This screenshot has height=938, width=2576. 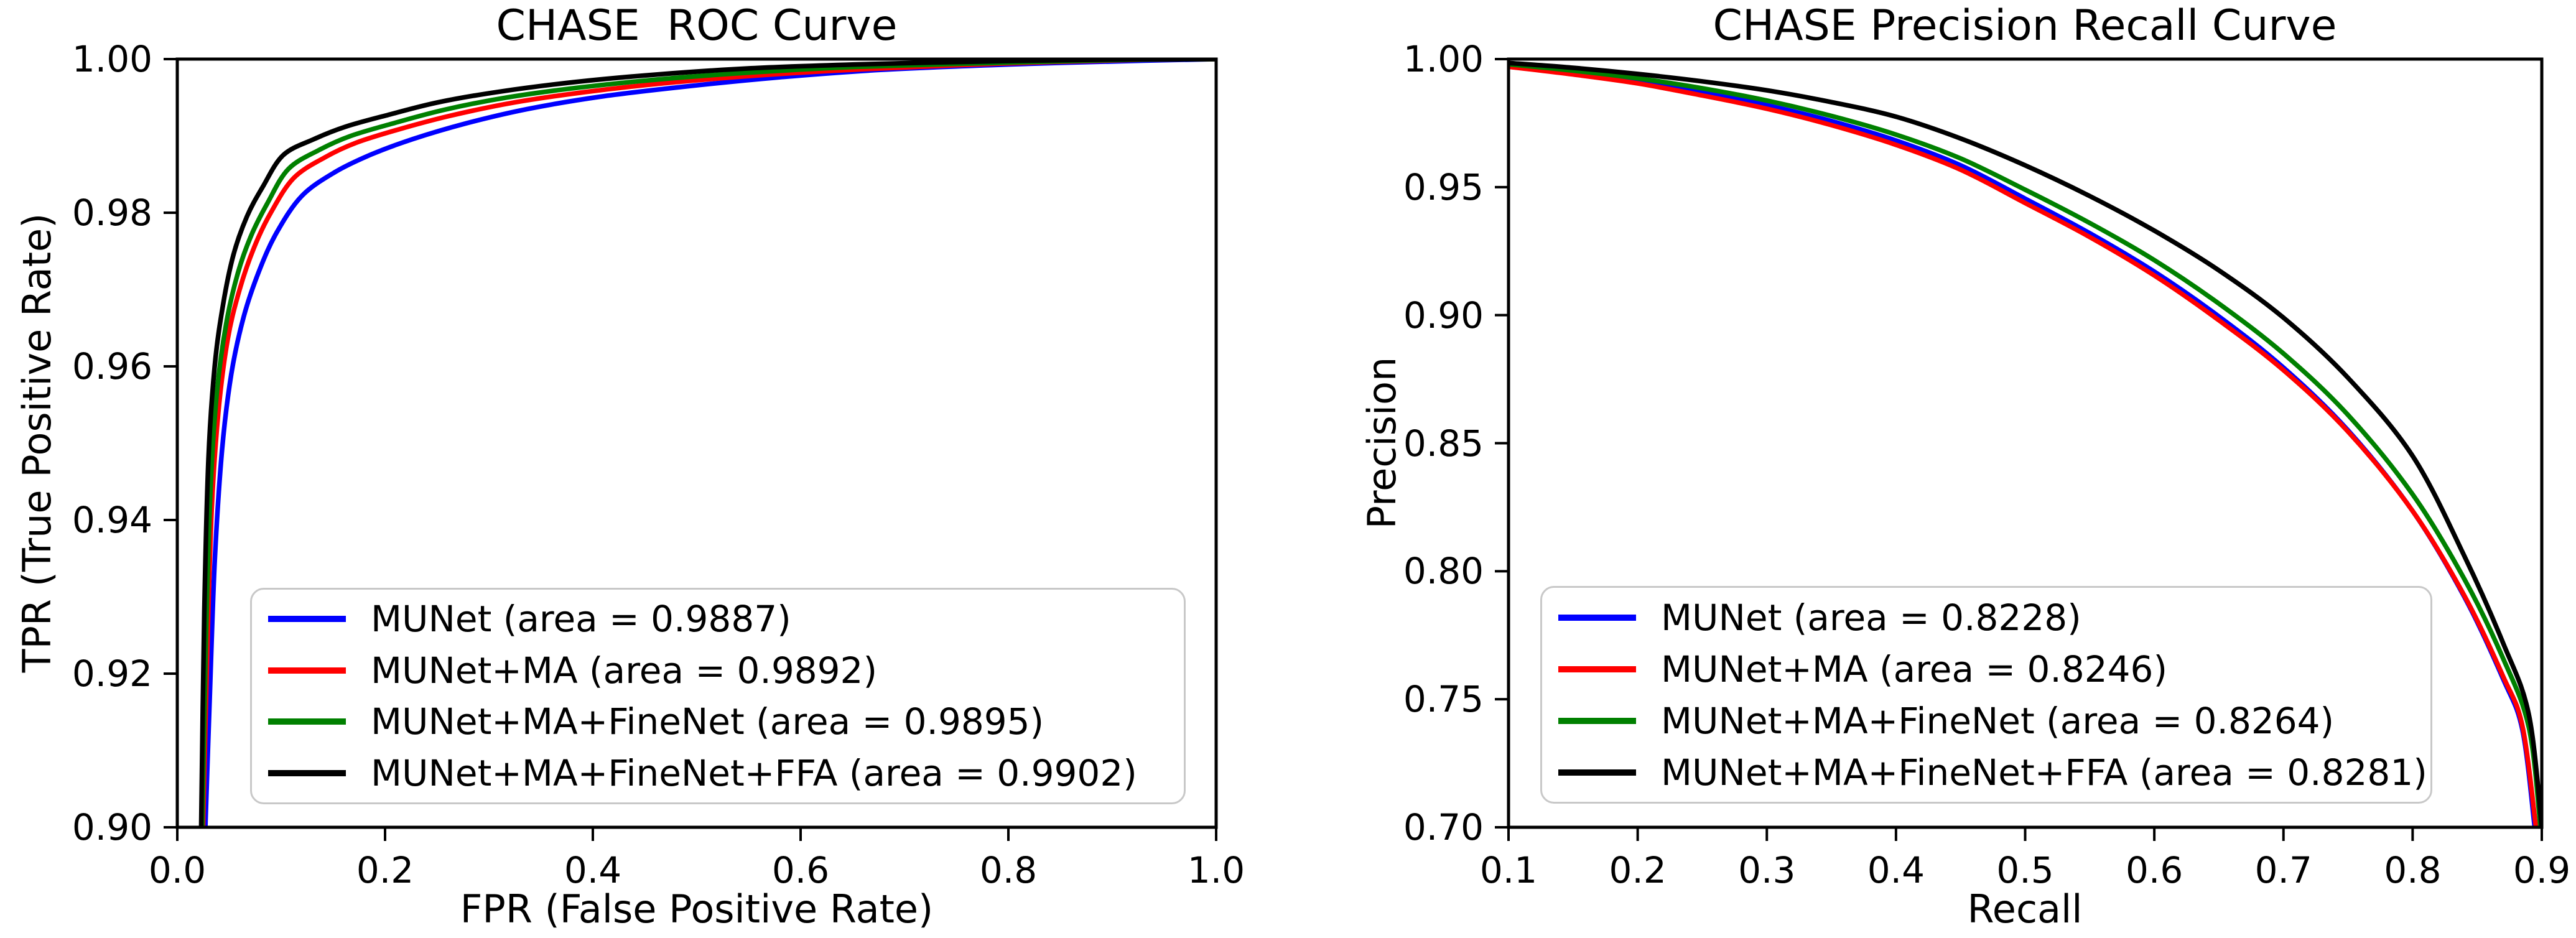 I want to click on legend-item: MUNet (area = 0.9887), so click(x=718, y=619).